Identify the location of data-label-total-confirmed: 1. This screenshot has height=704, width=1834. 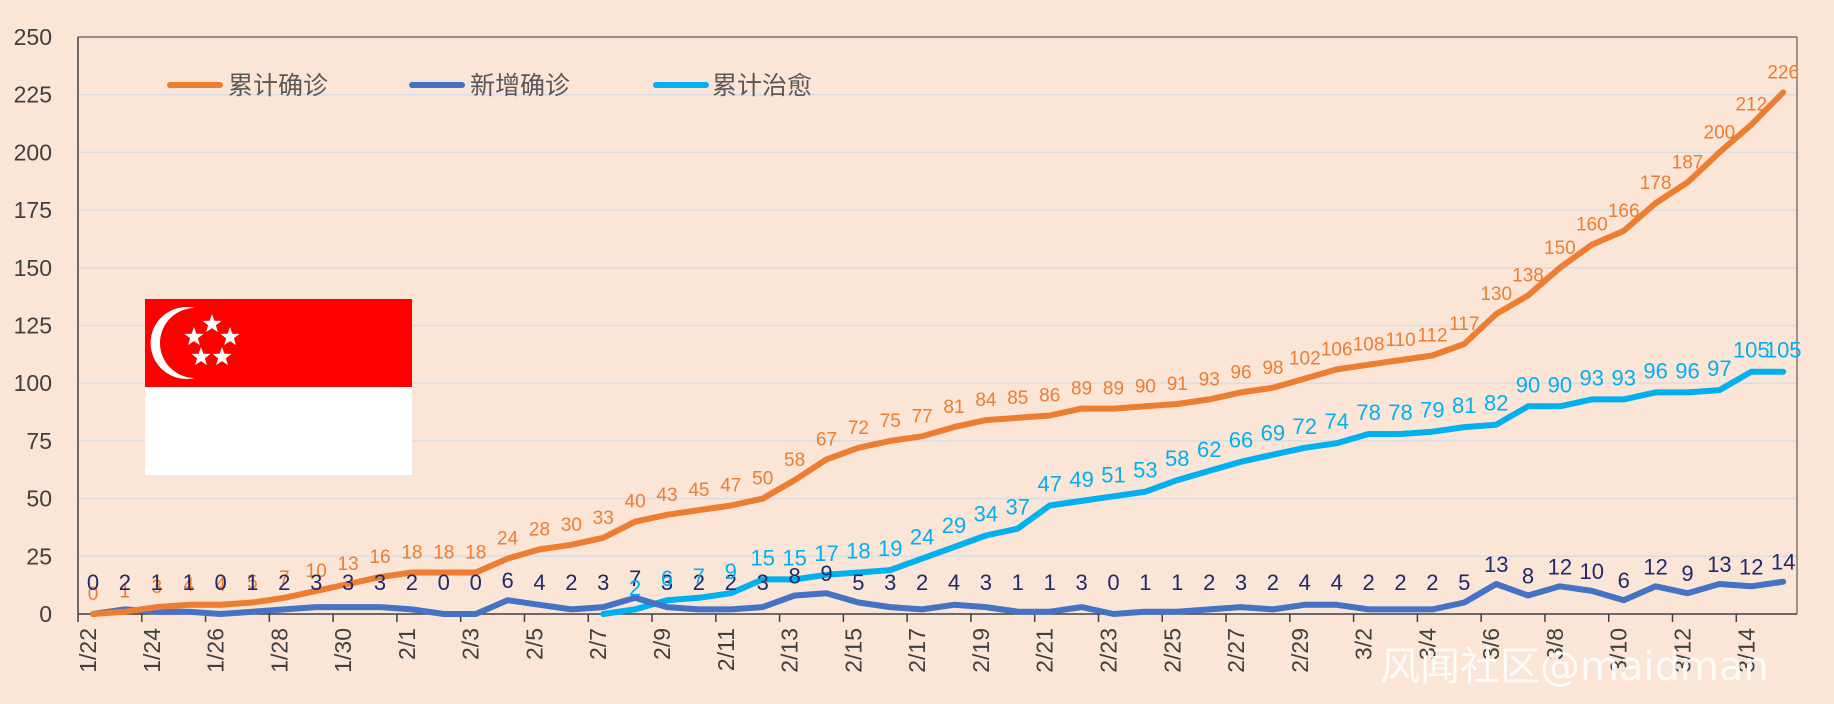
(125, 592).